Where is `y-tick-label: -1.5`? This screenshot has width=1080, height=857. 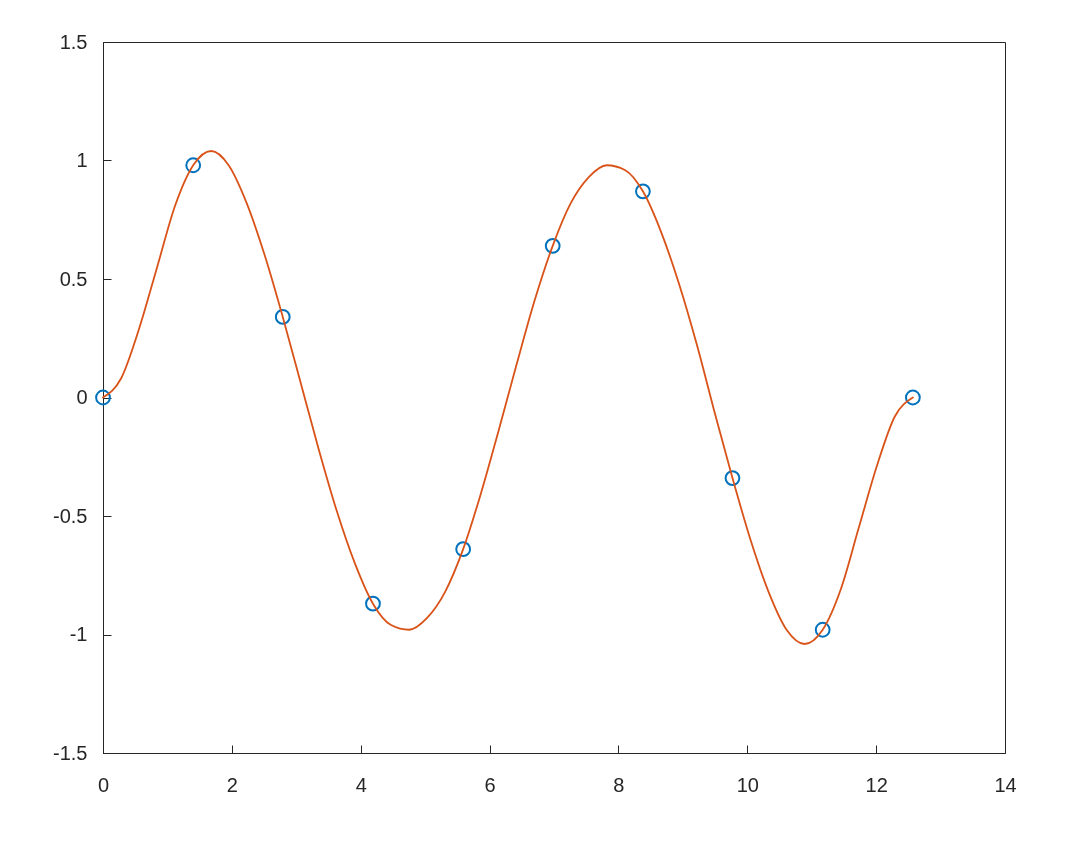
y-tick-label: -1.5 is located at coordinates (70, 752).